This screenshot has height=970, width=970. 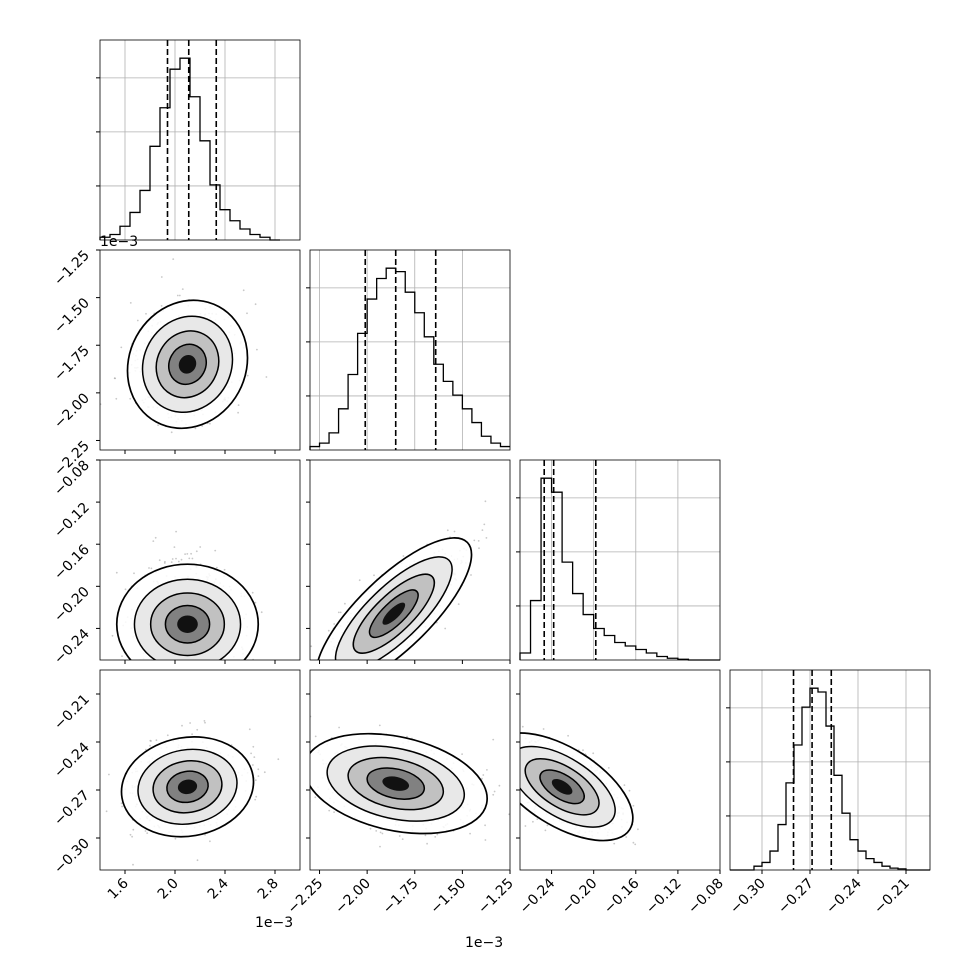 I want to click on y-tick-label-p3-1: −0.27, so click(x=72, y=809).